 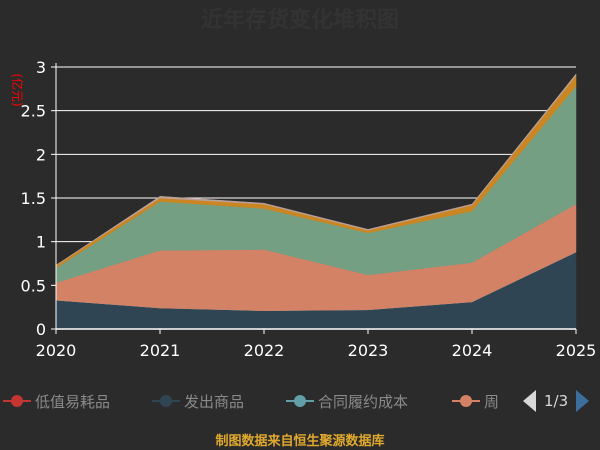 What do you see at coordinates (368, 350) in the screenshot?
I see `x-tick-label: 2023` at bounding box center [368, 350].